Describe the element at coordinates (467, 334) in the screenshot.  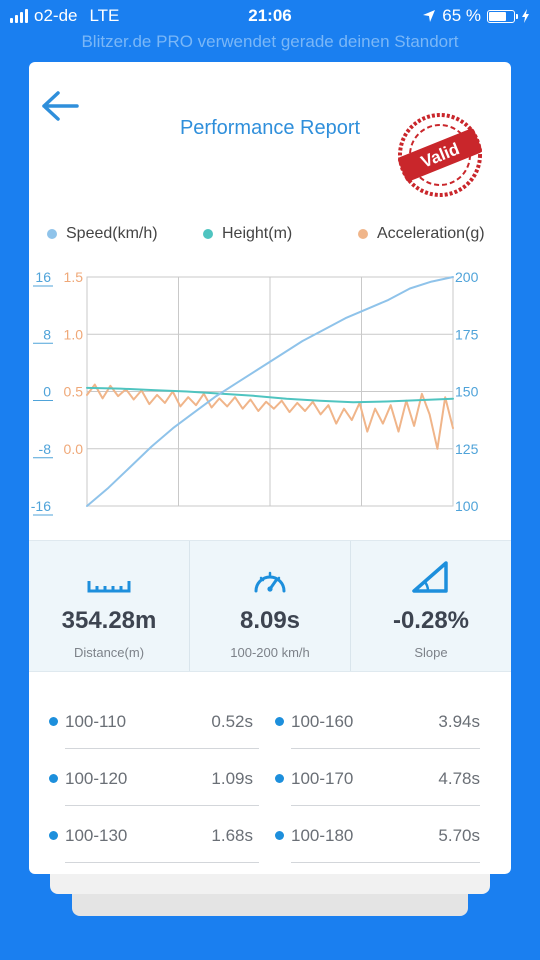
I see `speed-tick-label: 175` at that location.